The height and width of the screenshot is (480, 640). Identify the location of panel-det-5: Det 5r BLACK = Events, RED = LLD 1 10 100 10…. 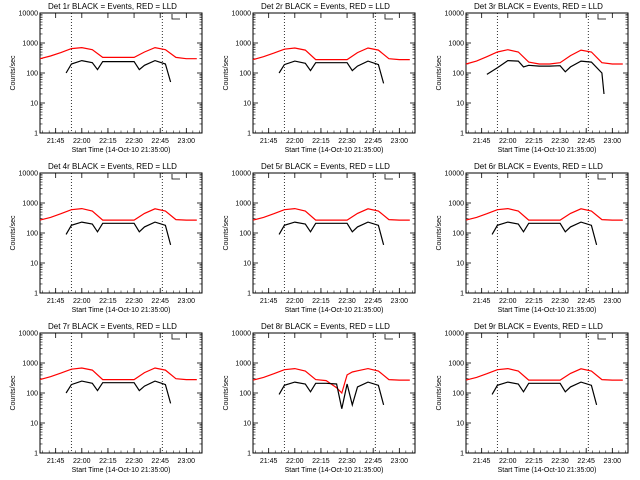
(319, 238).